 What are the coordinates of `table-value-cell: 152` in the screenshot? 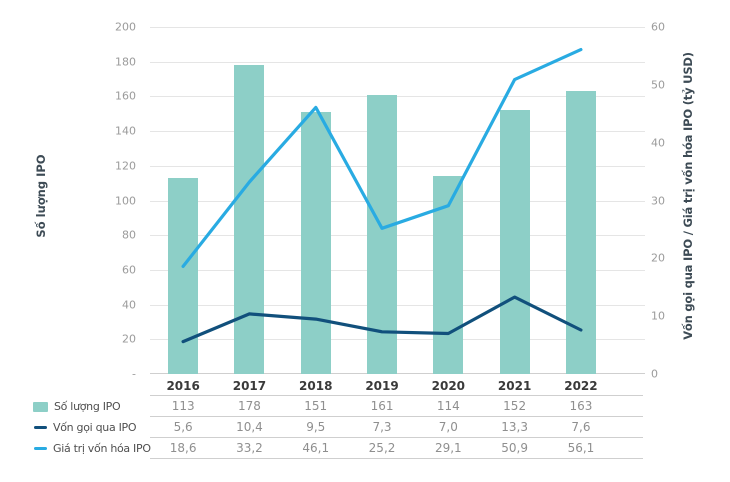 It's located at (515, 406).